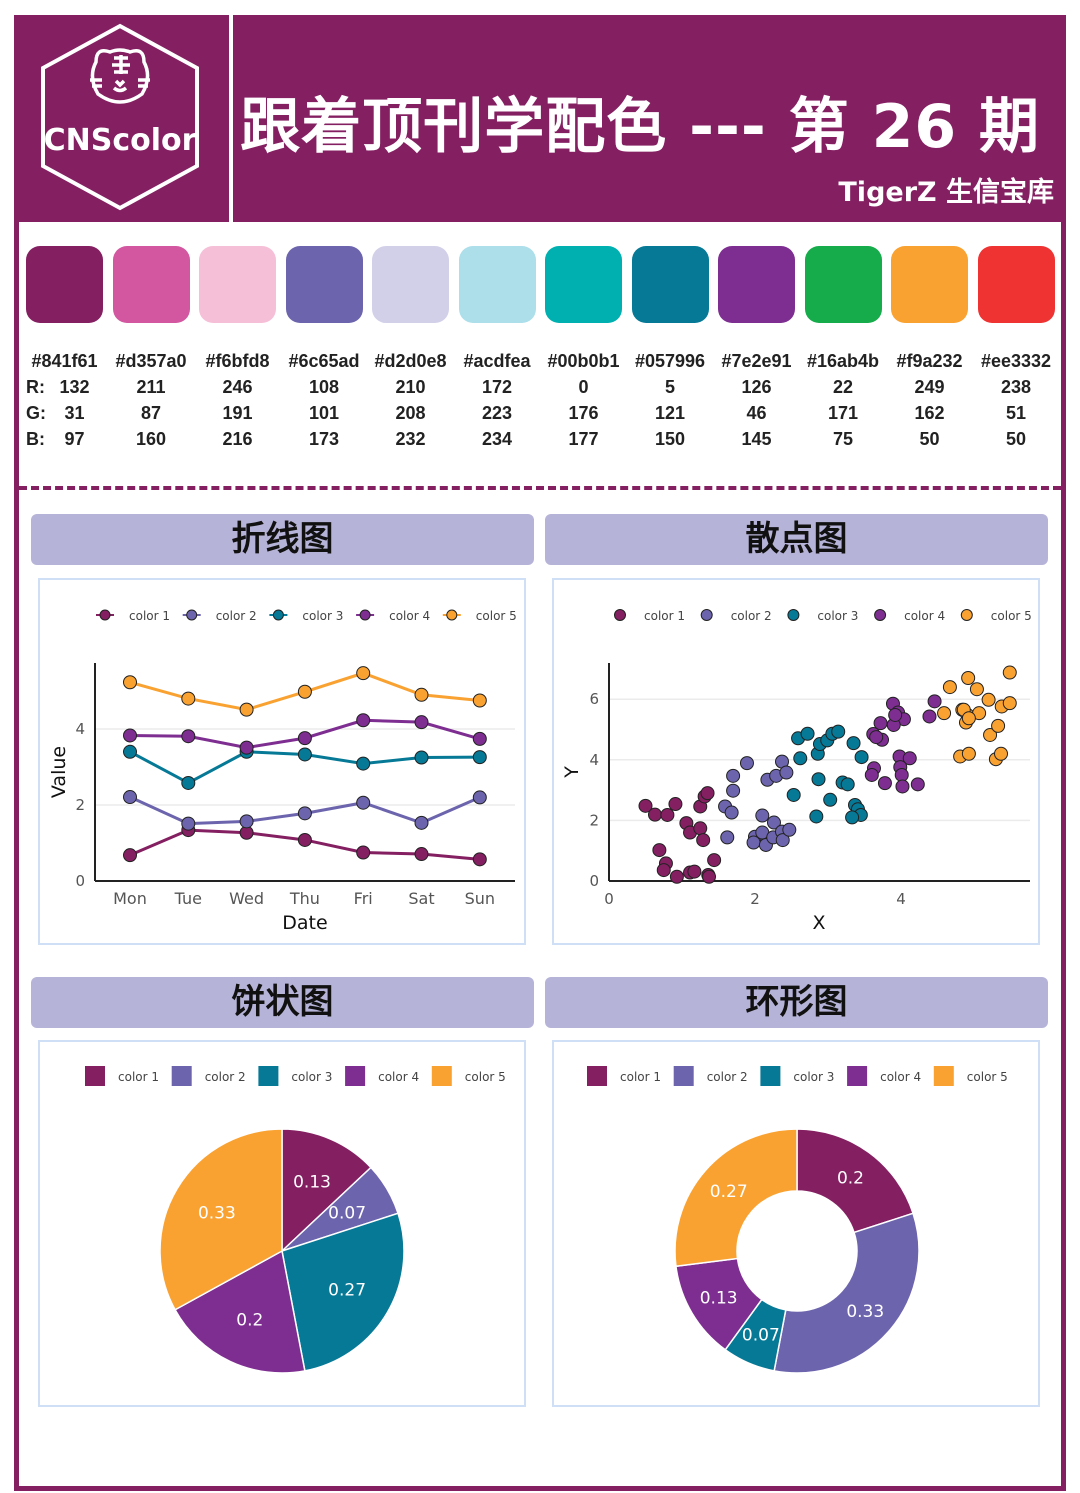 This screenshot has height=1493, width=1080. Describe the element at coordinates (497, 361) in the screenshot. I see `swatch-hex-value: #acdfea` at that location.